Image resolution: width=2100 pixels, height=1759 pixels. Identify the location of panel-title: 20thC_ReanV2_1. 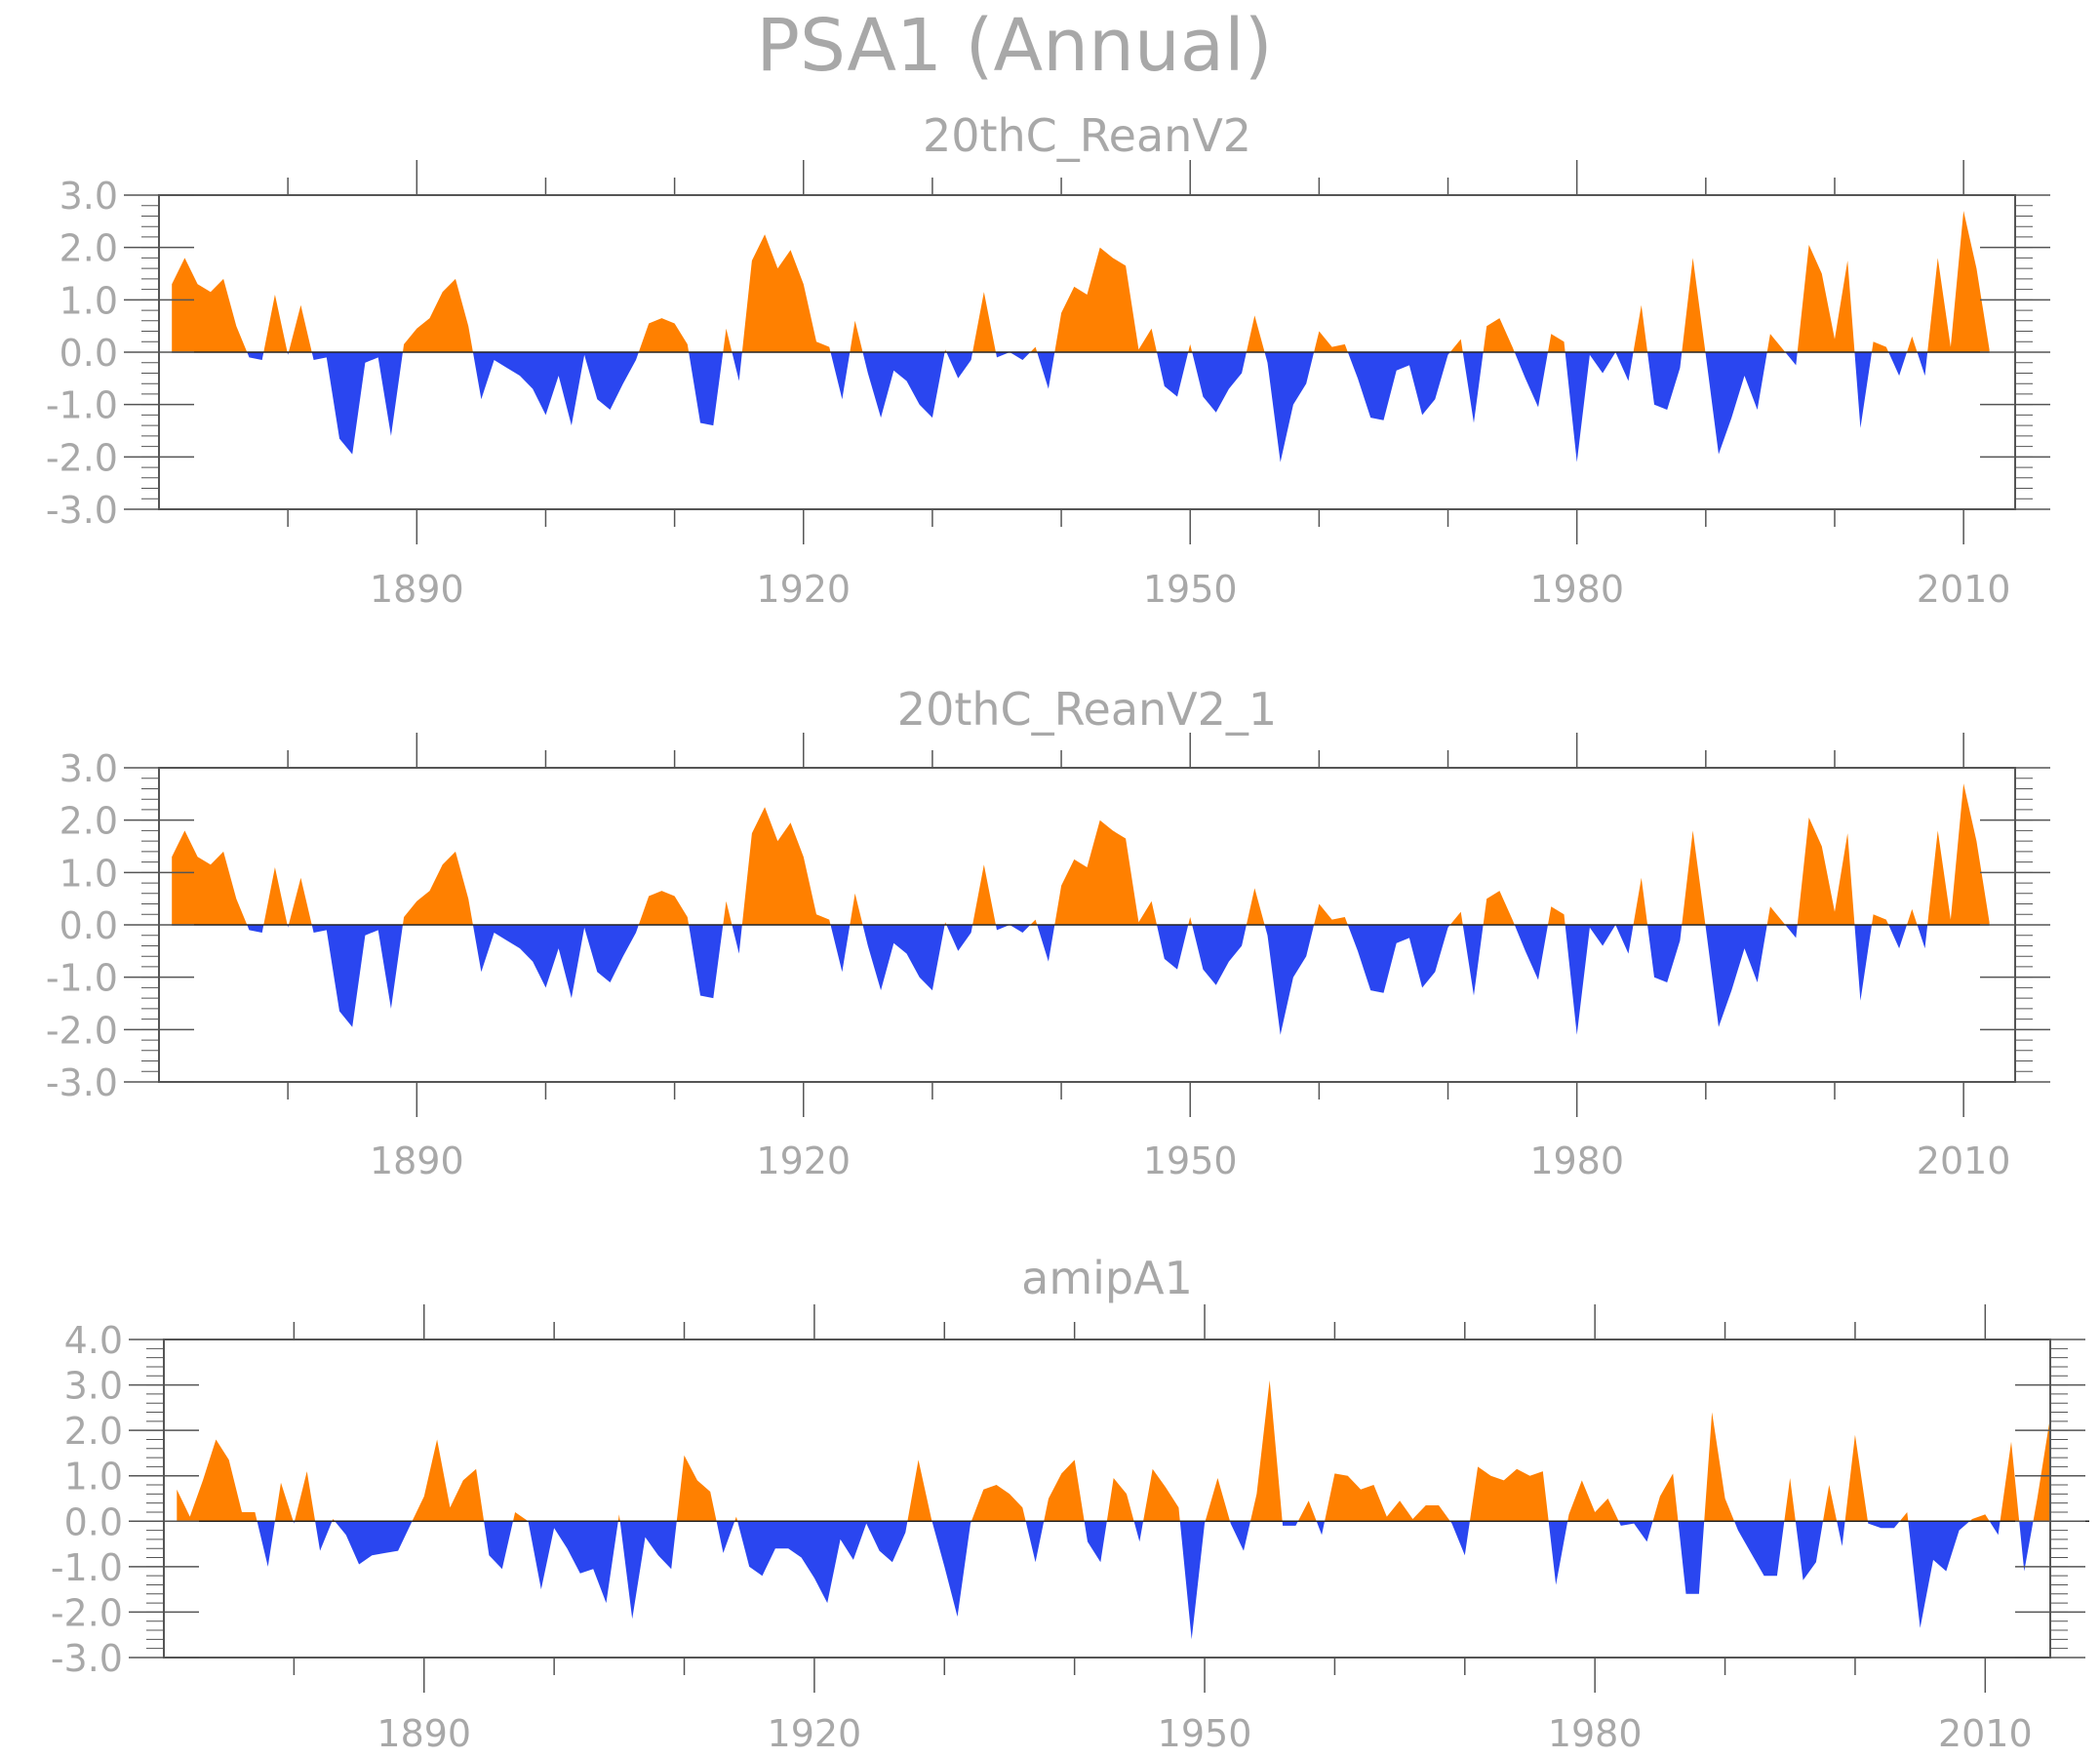
(1087, 709).